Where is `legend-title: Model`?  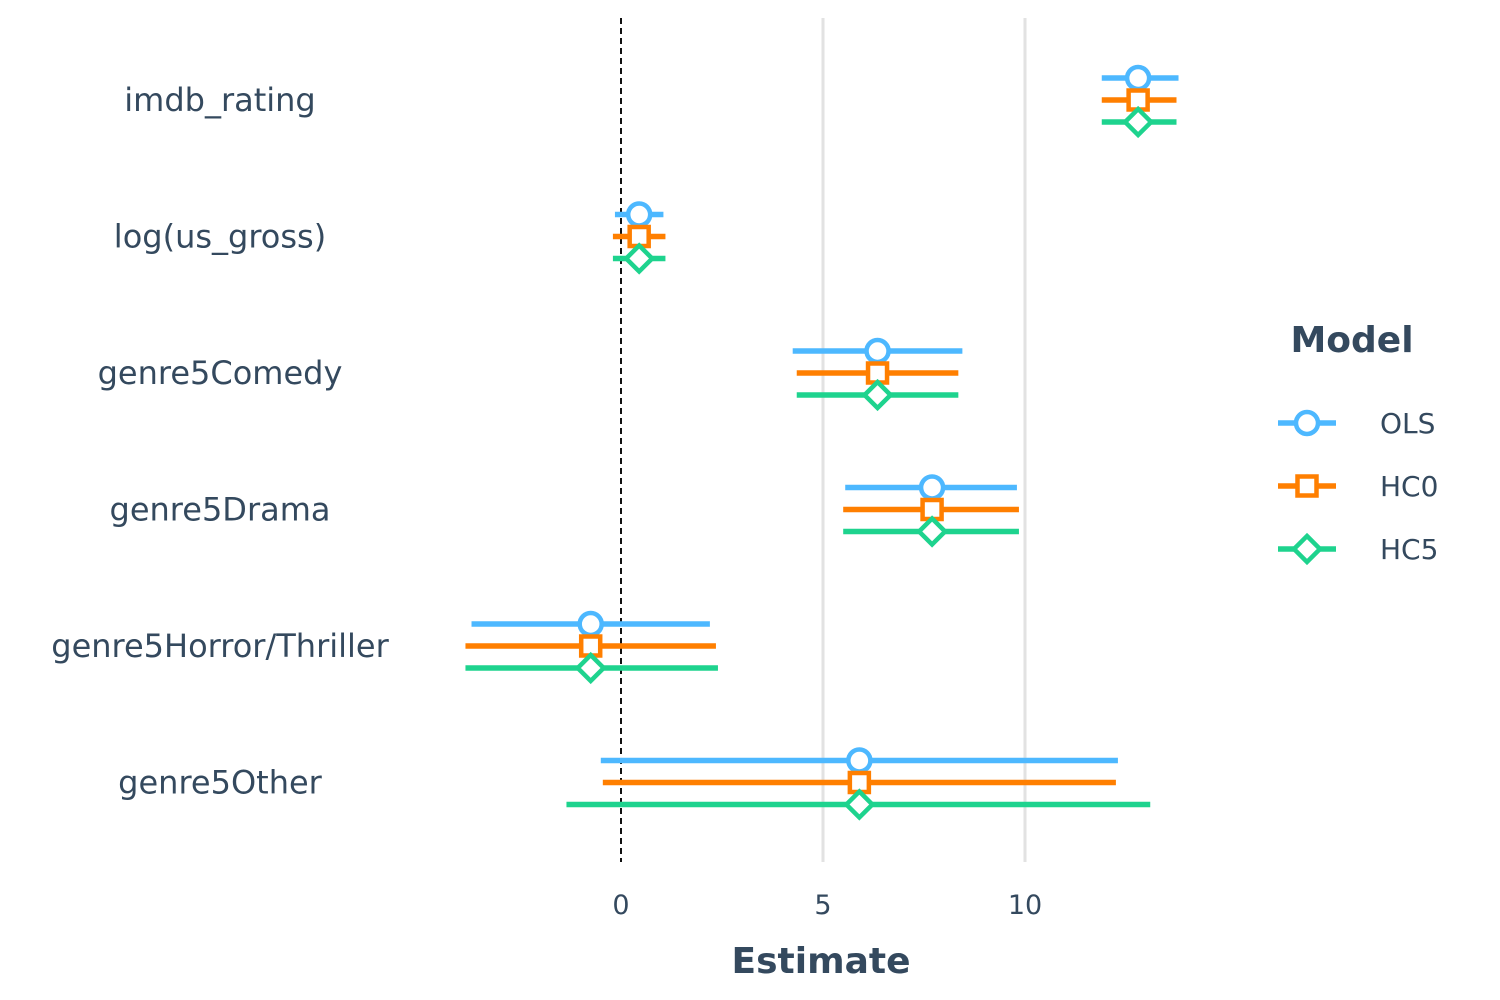
legend-title: Model is located at coordinates (1351, 340).